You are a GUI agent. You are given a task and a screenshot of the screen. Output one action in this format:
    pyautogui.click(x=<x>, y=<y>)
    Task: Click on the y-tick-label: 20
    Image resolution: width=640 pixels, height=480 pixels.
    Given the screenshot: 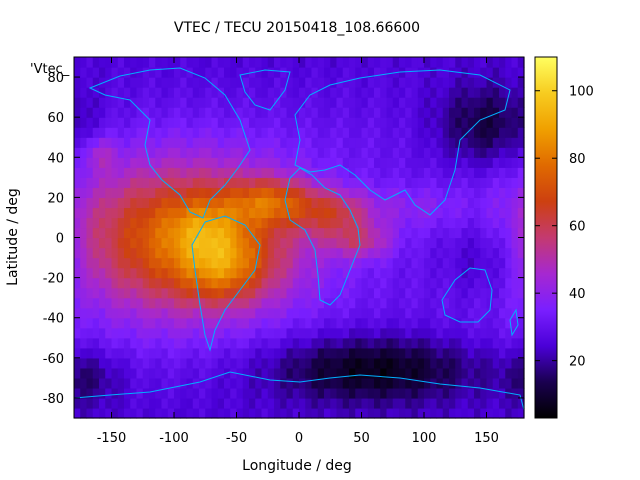 What is the action you would take?
    pyautogui.click(x=55, y=198)
    